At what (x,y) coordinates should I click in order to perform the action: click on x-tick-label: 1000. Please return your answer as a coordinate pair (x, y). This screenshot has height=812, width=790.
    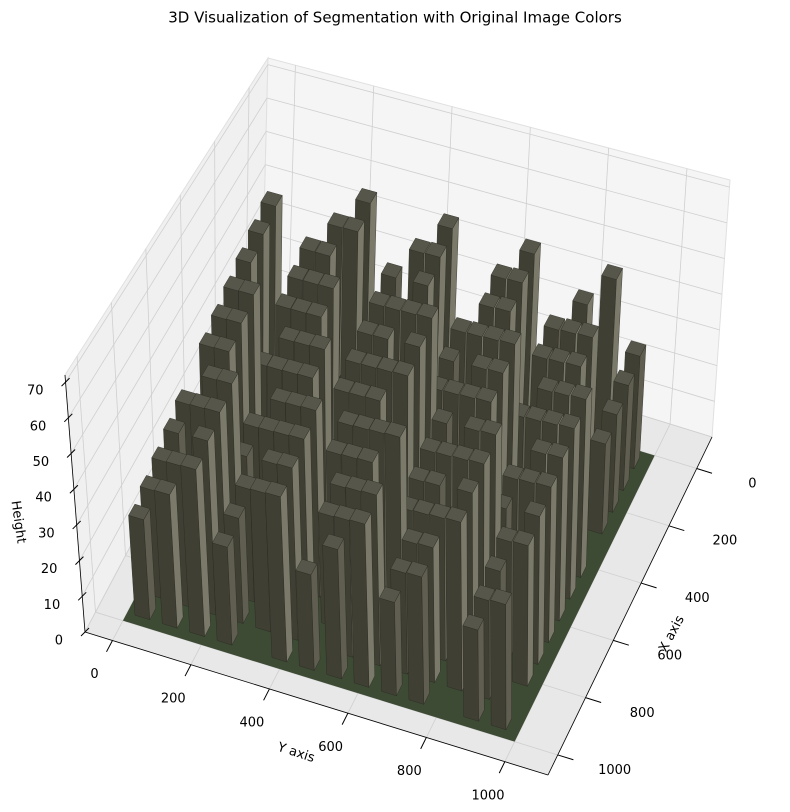
    Looking at the image, I should click on (614, 770).